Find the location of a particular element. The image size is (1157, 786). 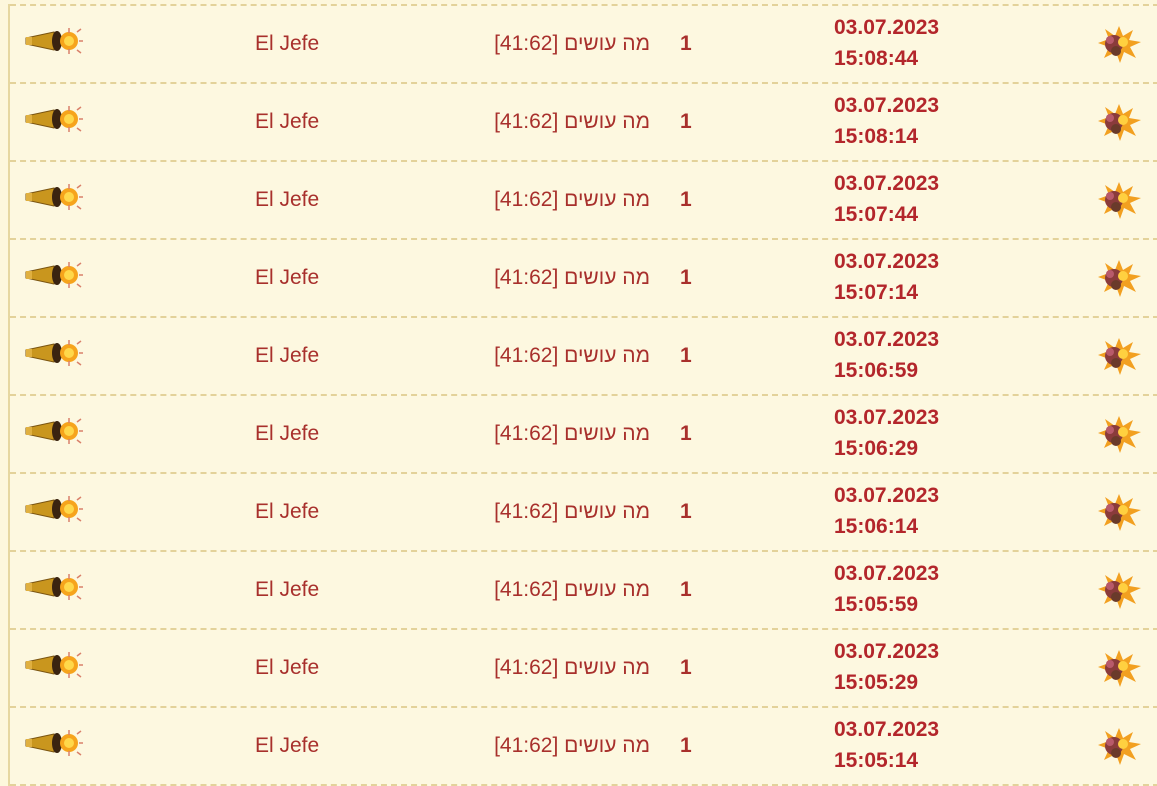

time: 15:08:14 is located at coordinates (876, 136).